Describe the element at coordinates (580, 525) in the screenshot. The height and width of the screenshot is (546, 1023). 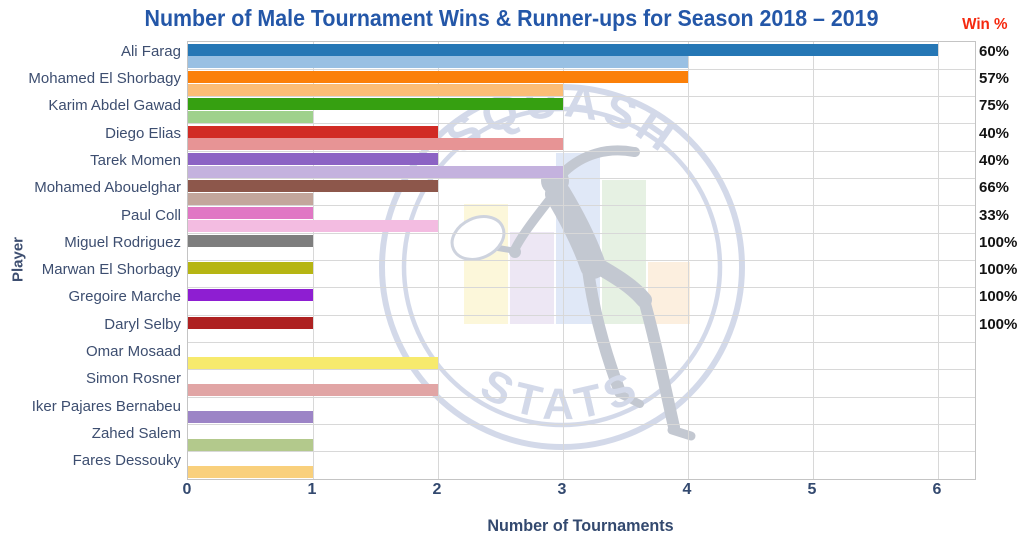
I see `x-axis-title: Number of Tournaments` at that location.